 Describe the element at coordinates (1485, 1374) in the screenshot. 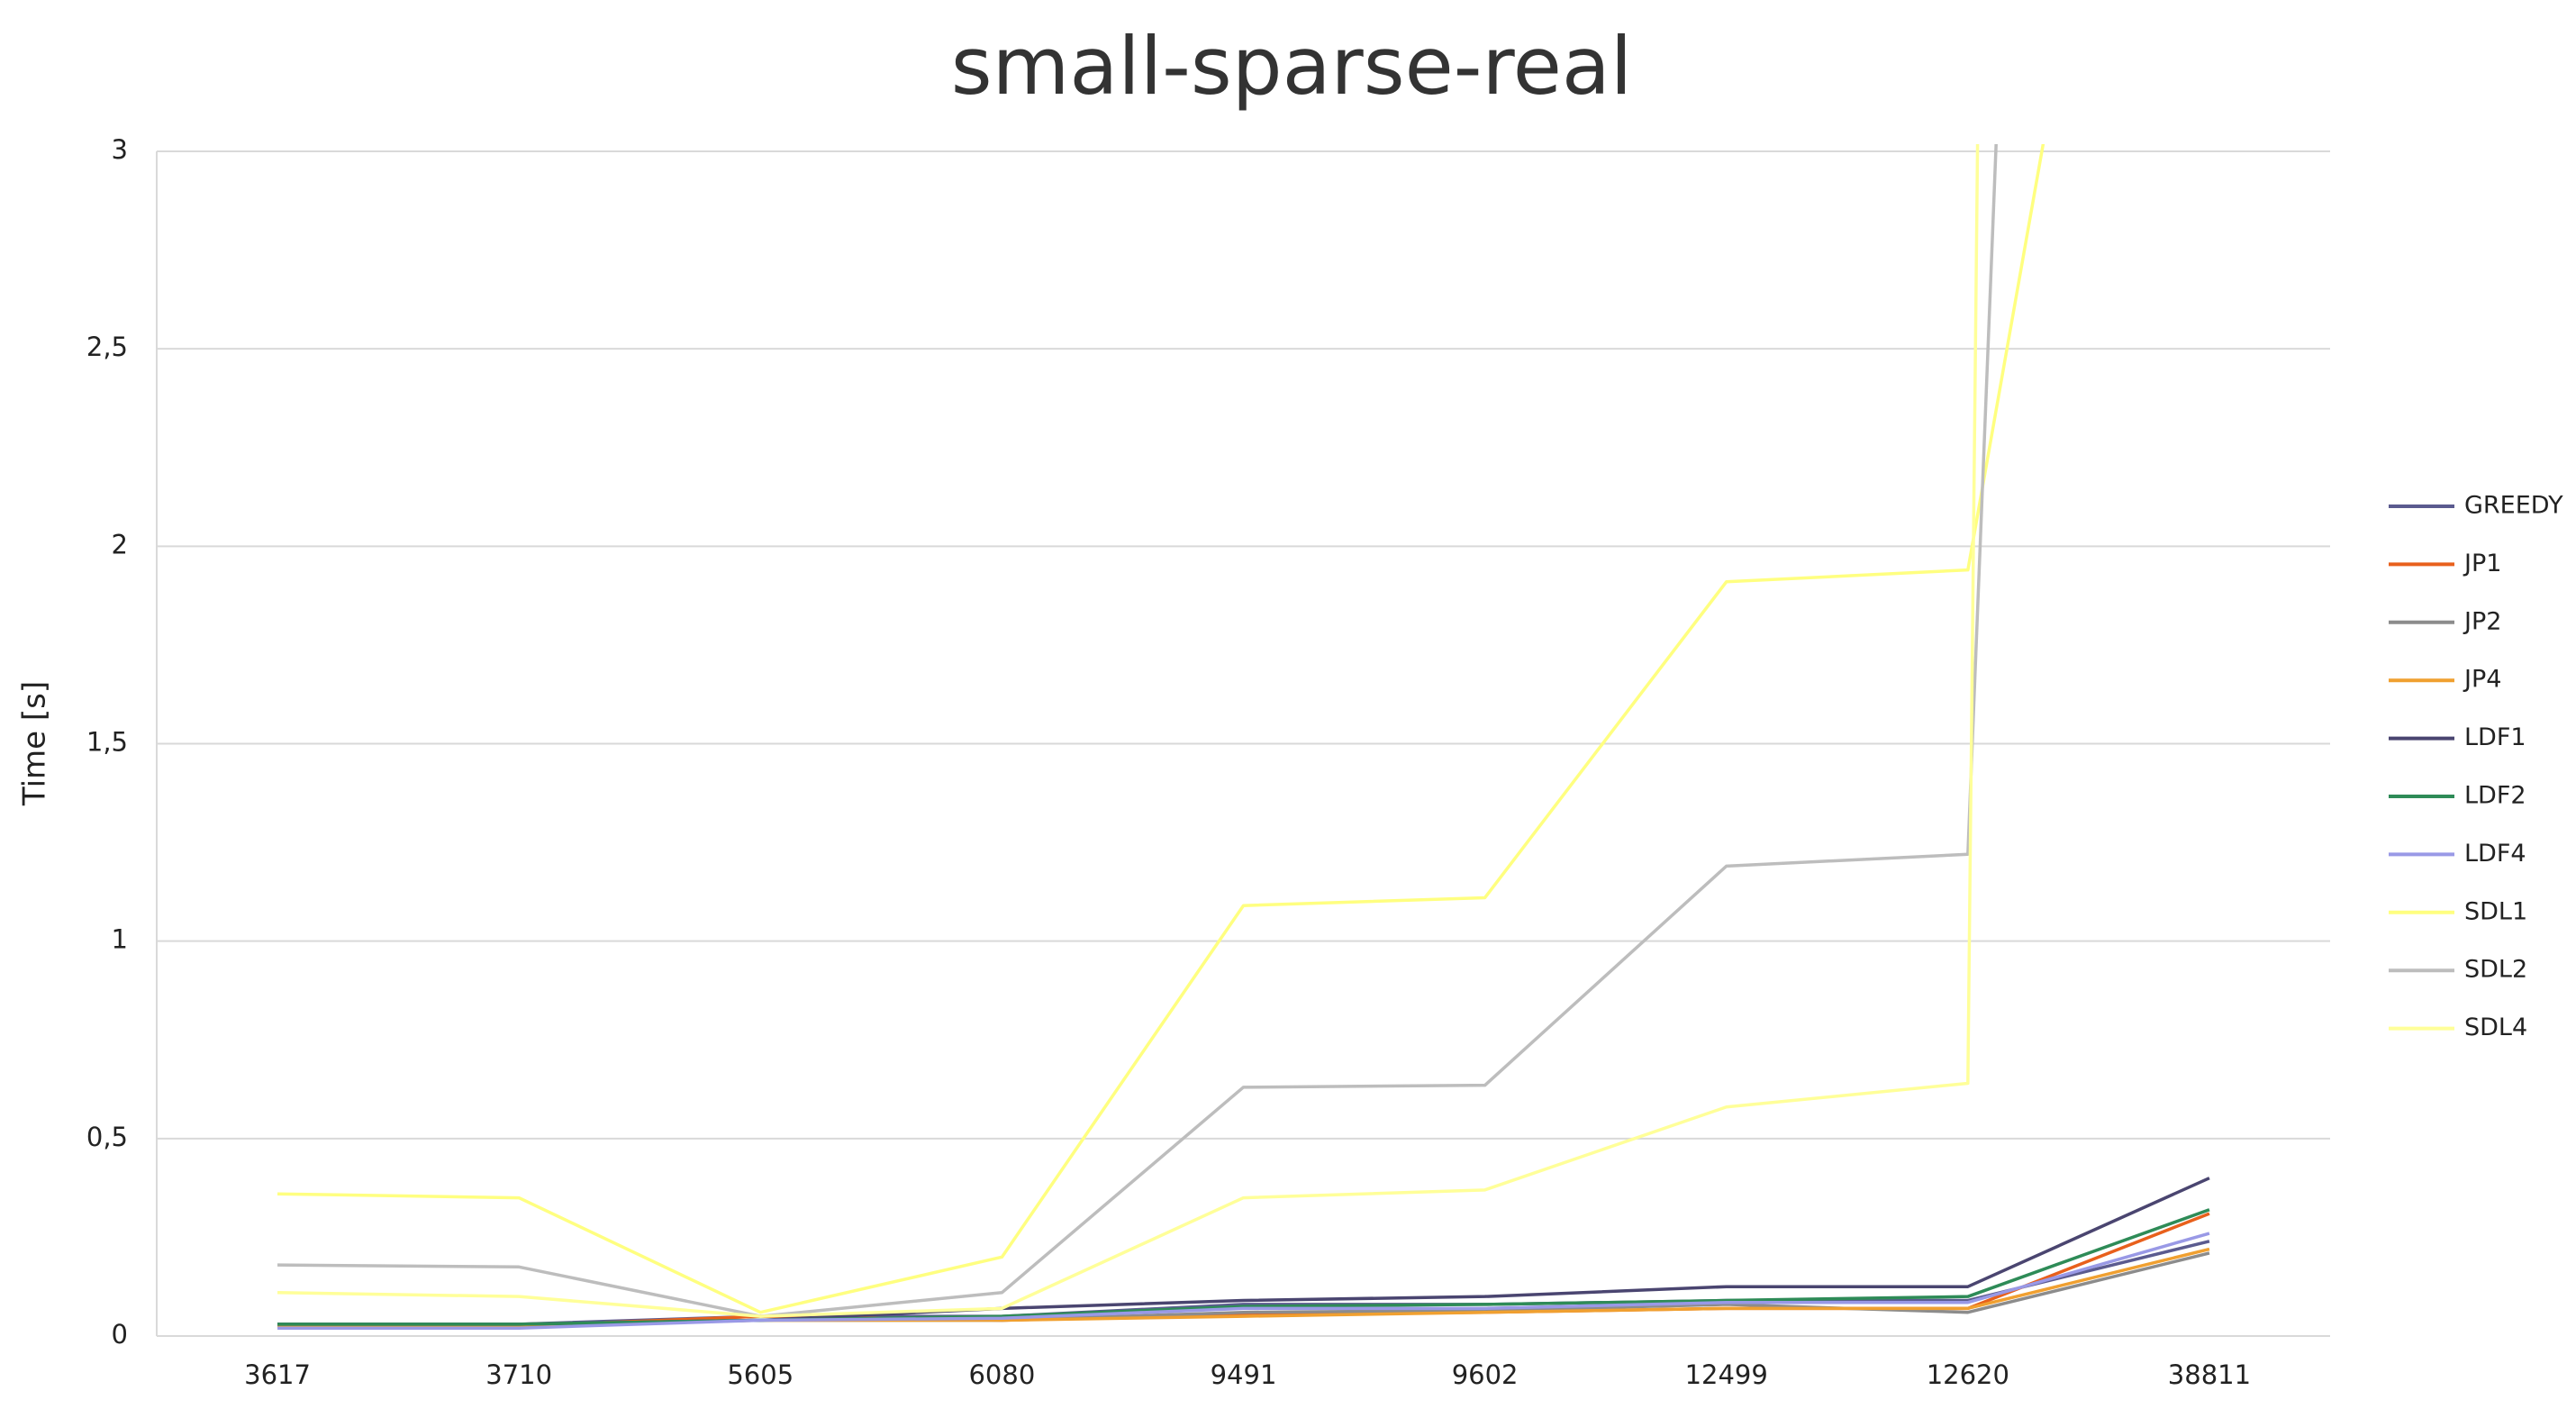

I see `x-tick-label: 9602` at that location.